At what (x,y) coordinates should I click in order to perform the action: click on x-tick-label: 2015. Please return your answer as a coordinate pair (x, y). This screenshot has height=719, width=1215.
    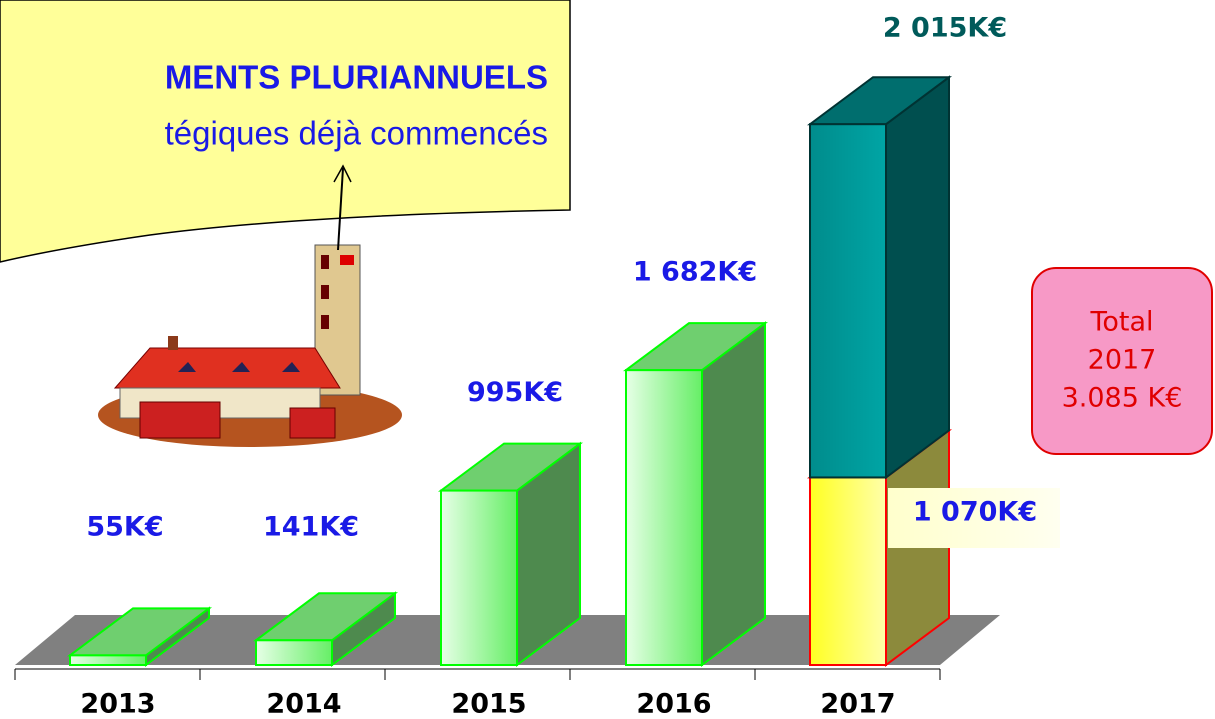
    Looking at the image, I should click on (488, 704).